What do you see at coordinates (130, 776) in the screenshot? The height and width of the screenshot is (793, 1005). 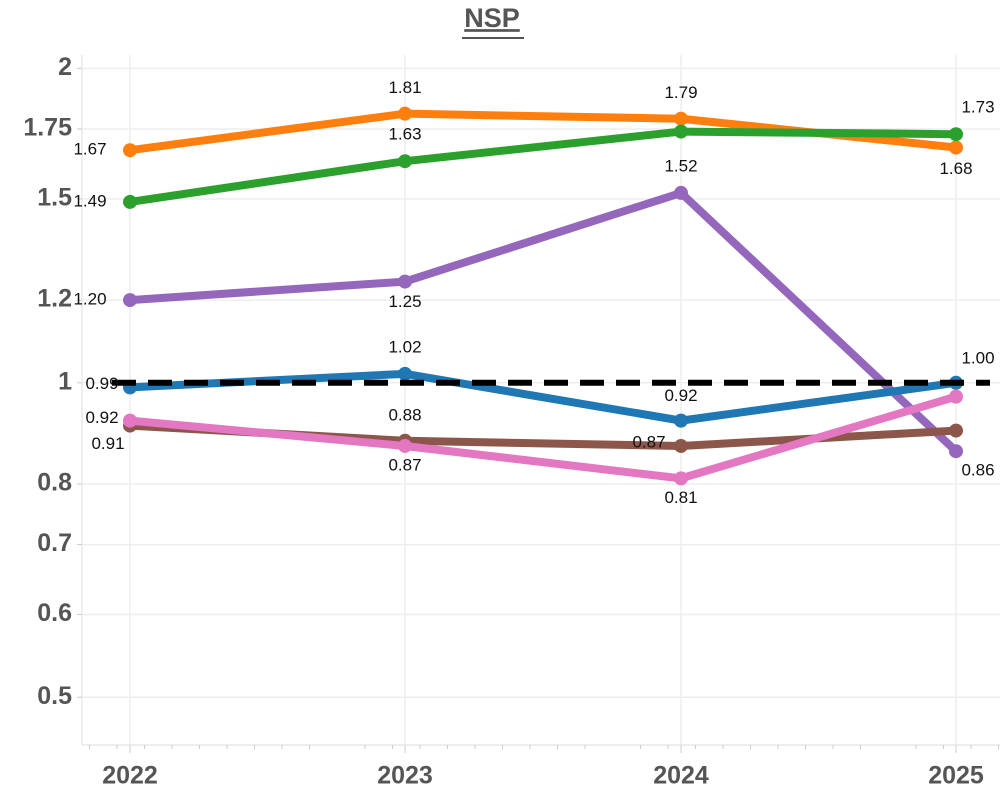 I see `x-tick-label: 2022` at bounding box center [130, 776].